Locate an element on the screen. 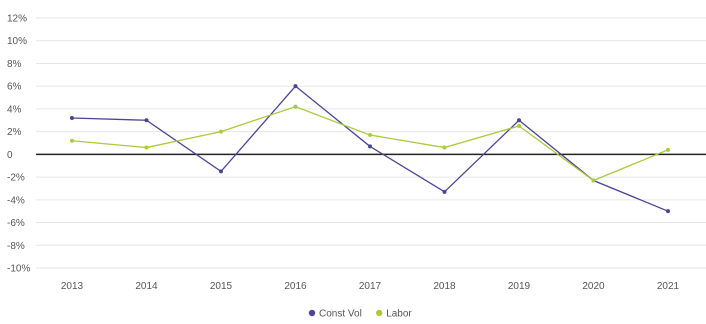 The width and height of the screenshot is (706, 324). y-tick-label: 6% is located at coordinates (14, 87).